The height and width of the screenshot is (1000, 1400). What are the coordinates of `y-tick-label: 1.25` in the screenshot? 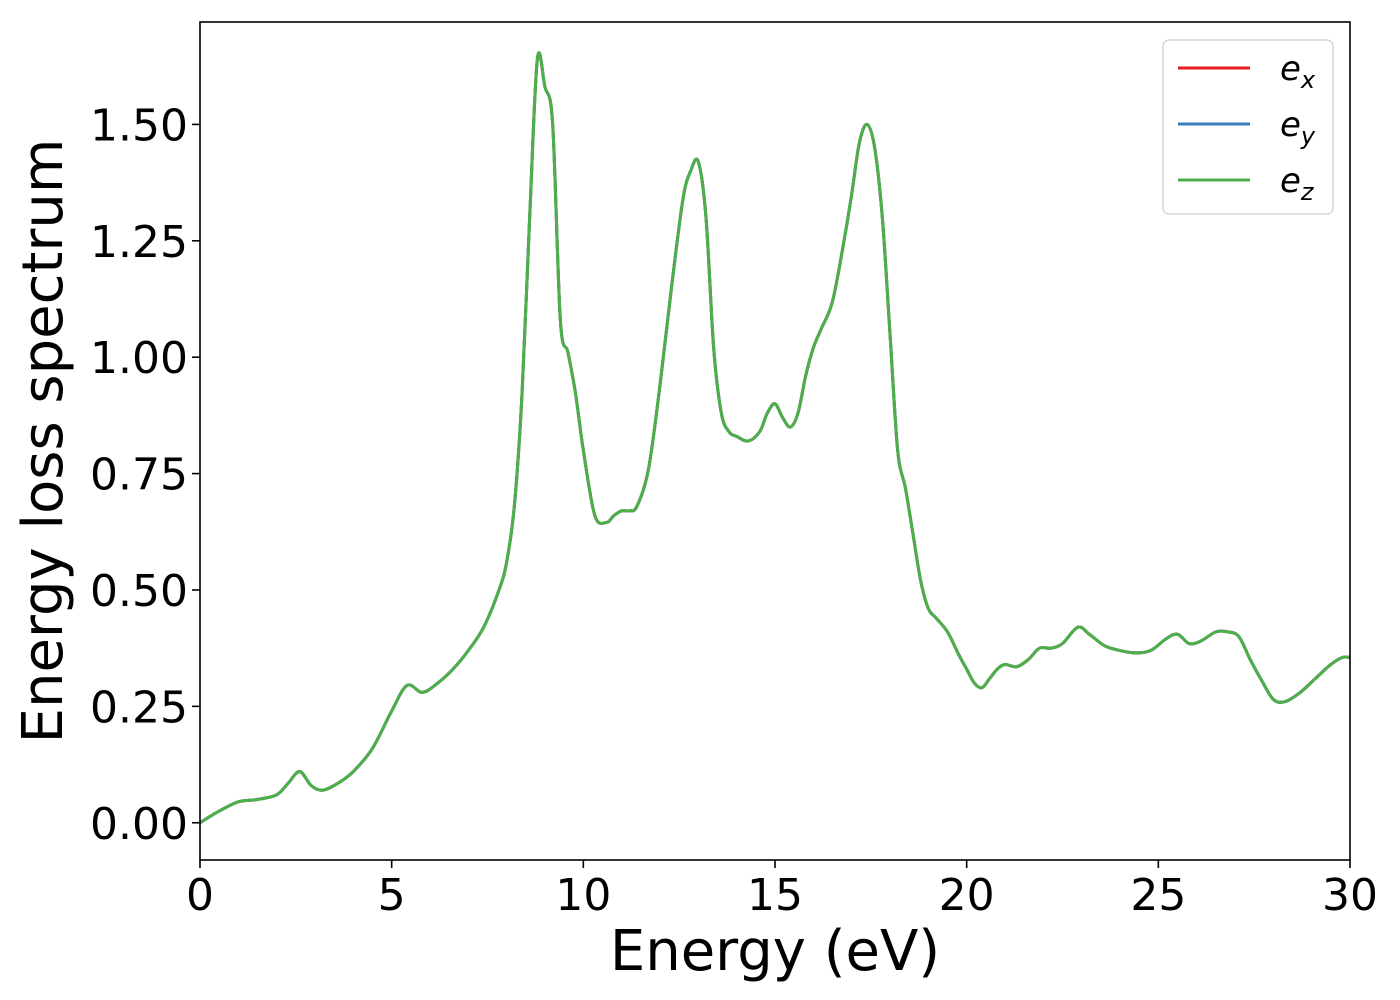 It's located at (139, 242).